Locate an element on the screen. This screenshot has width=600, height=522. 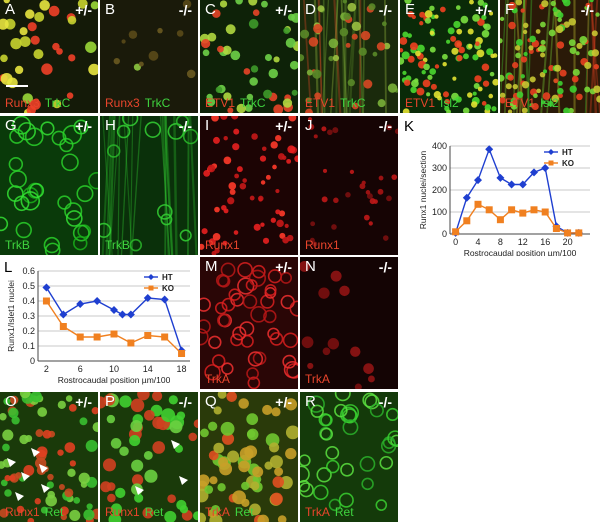
stain-labels: ETV1 Isl2 is located at coordinates (434, 103).